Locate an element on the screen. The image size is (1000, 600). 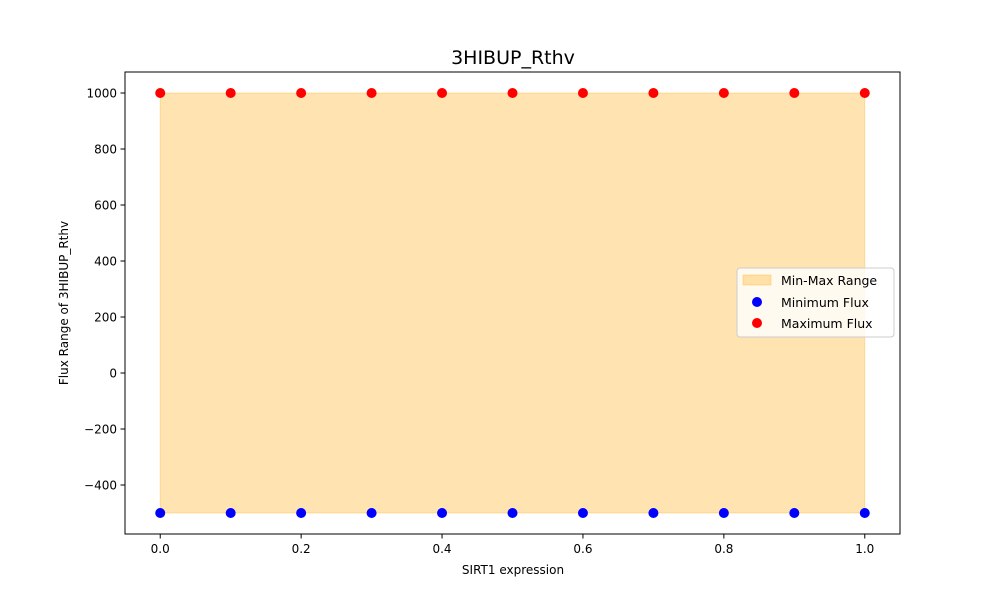
y-tick-label: 1000 is located at coordinates (101, 94).